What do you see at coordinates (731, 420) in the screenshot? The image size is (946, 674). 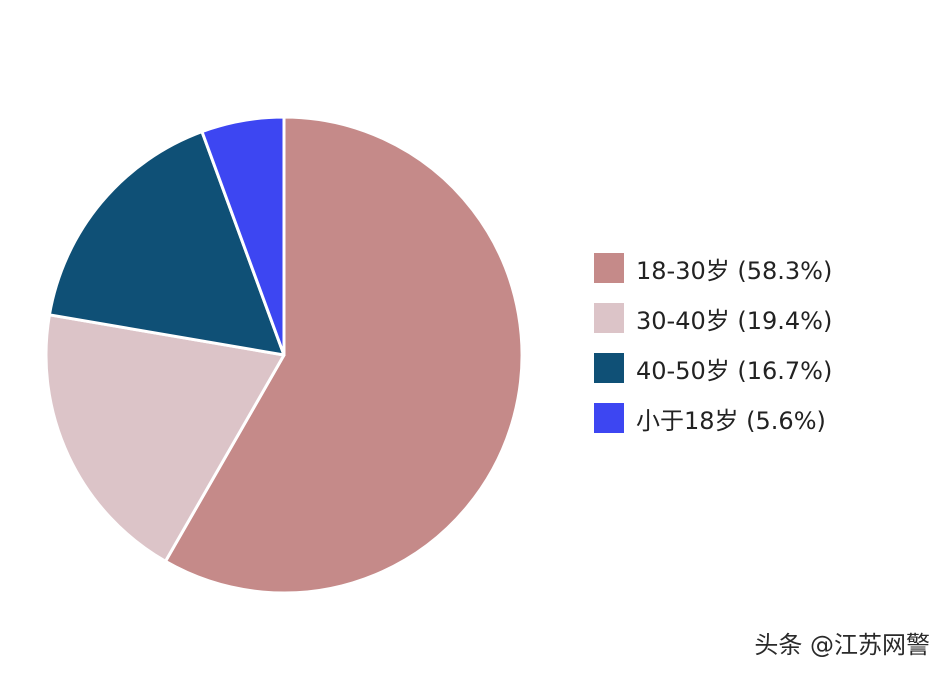 I see `legend-label-under-18: 小于18岁 (5.6%)` at bounding box center [731, 420].